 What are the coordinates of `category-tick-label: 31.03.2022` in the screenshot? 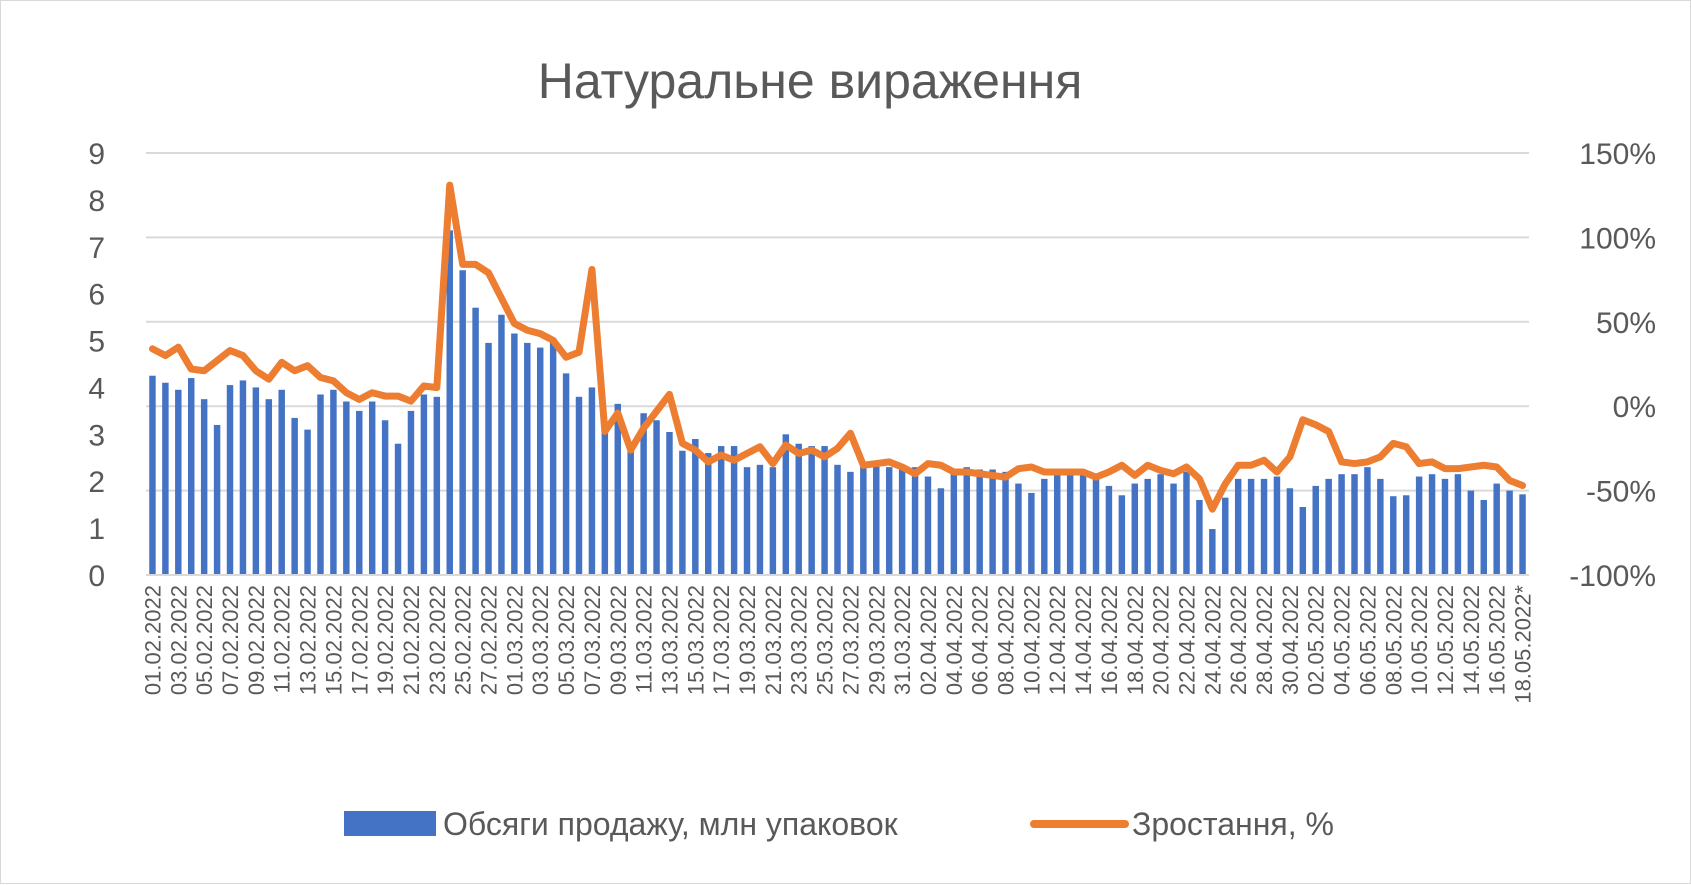 It's located at (902, 640).